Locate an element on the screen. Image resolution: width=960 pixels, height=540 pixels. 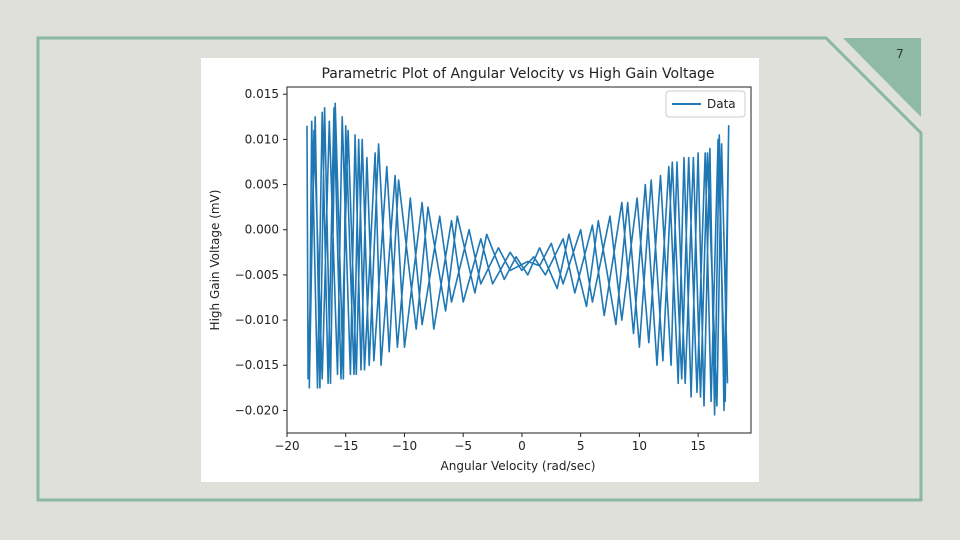
x-tick-label: −10 is located at coordinates (404, 446).